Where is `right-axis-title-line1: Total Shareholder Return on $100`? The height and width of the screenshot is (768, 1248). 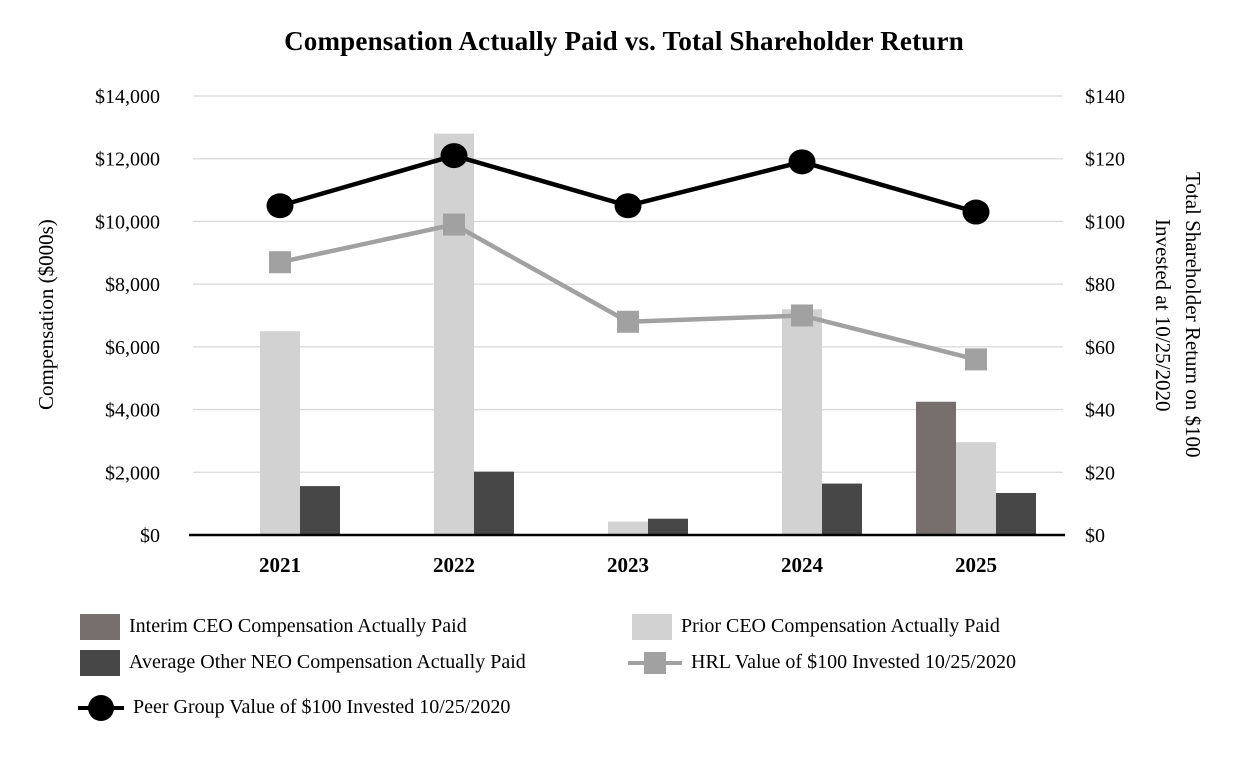 right-axis-title-line1: Total Shareholder Return on $100 is located at coordinates (1193, 315).